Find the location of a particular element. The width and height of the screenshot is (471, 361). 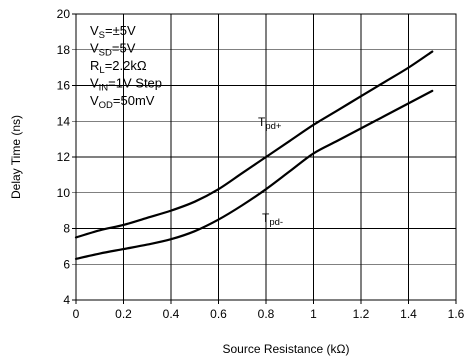

x-tick-label: 0.4 is located at coordinates (171, 314).